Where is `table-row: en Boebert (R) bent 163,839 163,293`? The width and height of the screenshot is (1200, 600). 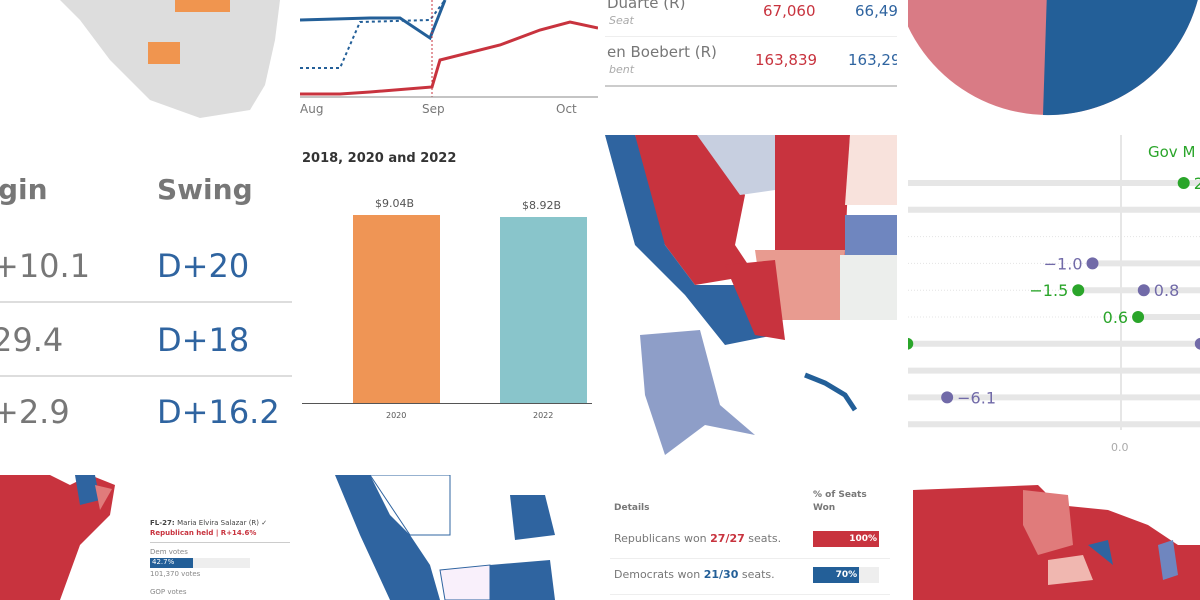
table-row: en Boebert (R) bent 163,839 163,293 is located at coordinates (751, 62).